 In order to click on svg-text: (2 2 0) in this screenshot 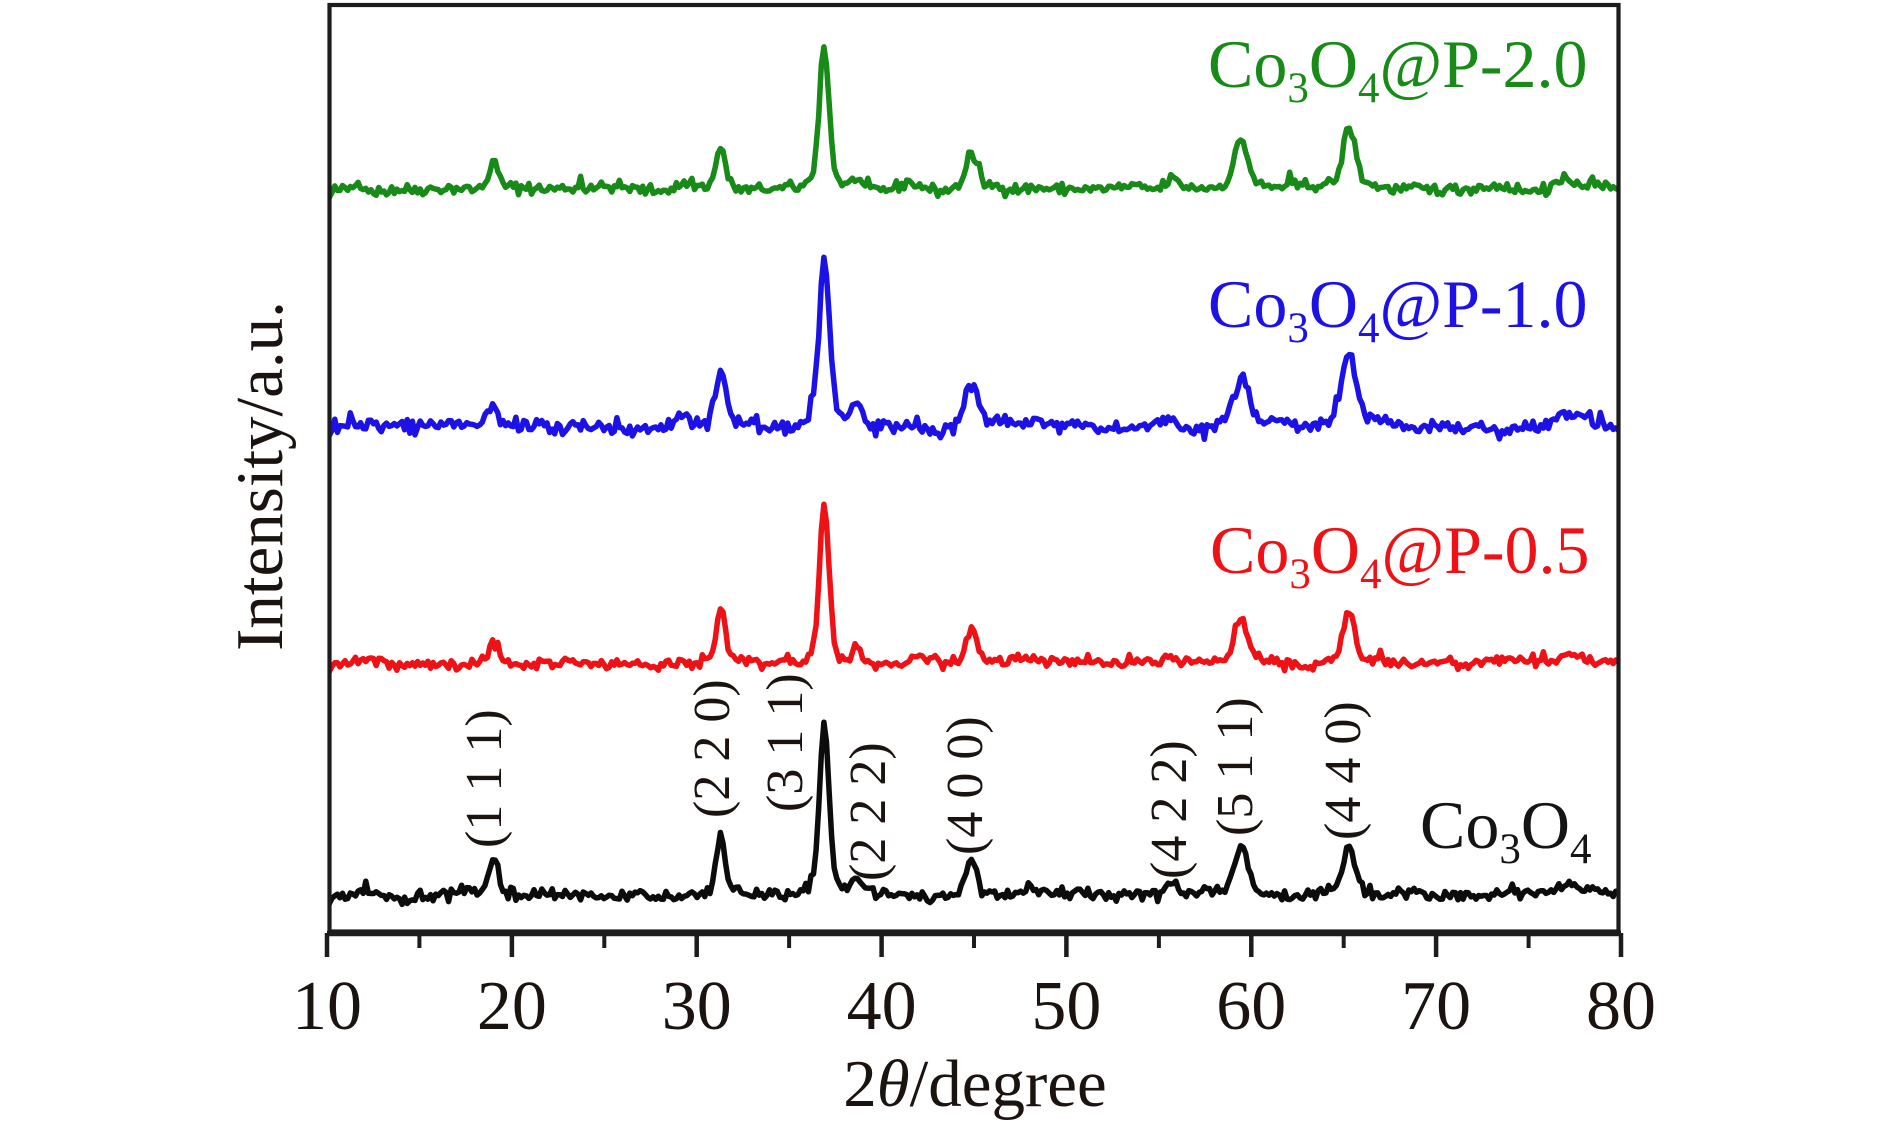, I will do `click(712, 748)`.